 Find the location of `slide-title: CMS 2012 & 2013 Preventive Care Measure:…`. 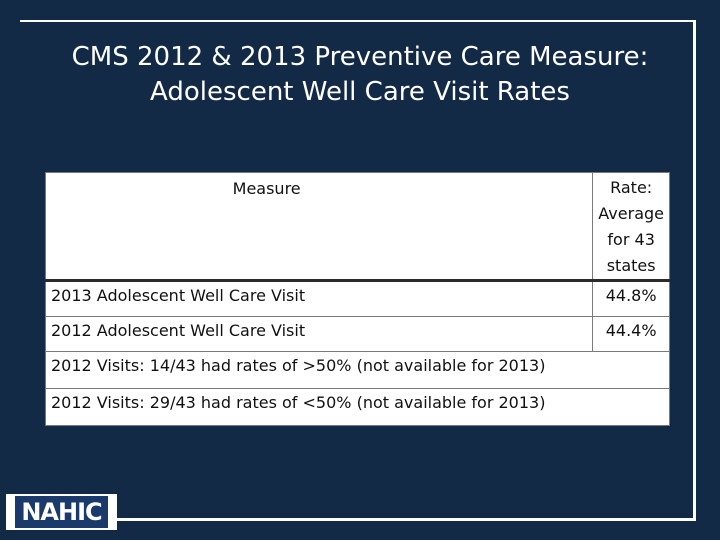

slide-title: CMS 2012 & 2013 Preventive Care Measure:… is located at coordinates (360, 75).